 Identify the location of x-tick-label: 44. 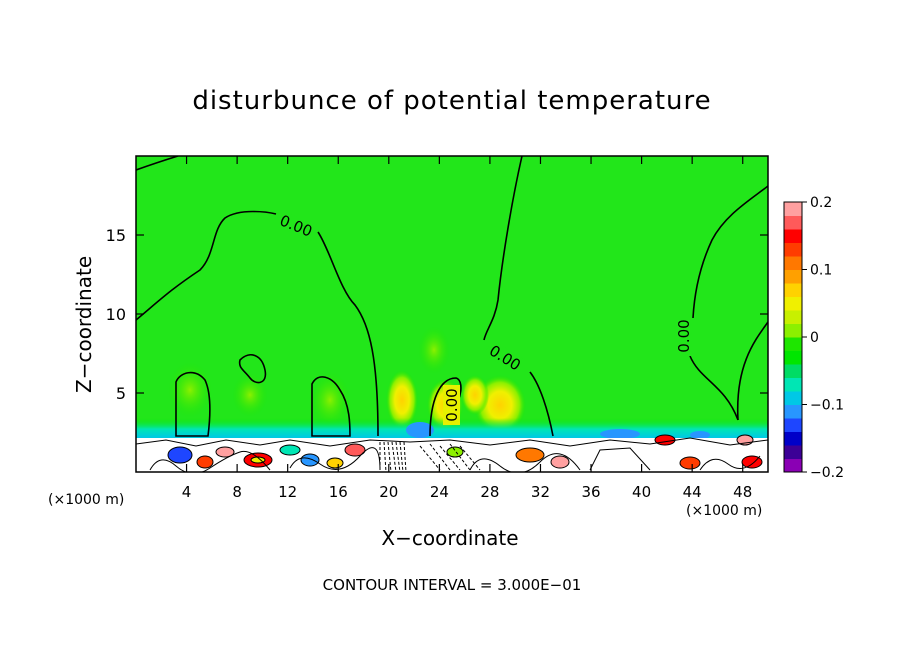
(692, 492).